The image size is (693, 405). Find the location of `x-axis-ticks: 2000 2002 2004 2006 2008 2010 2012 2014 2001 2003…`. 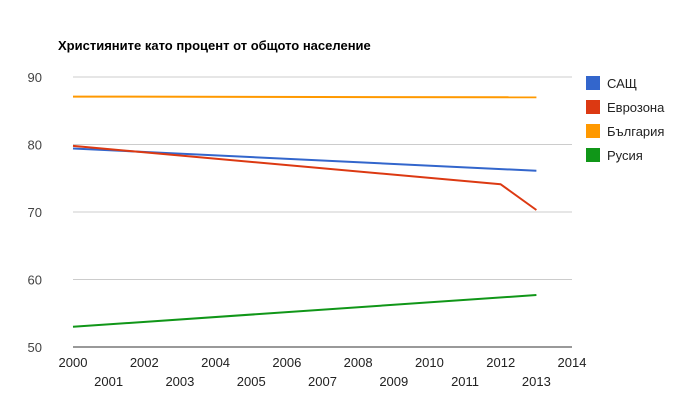

x-axis-ticks: 2000 2002 2004 2006 2008 2010 2012 2014 2001 2003… is located at coordinates (323, 372).